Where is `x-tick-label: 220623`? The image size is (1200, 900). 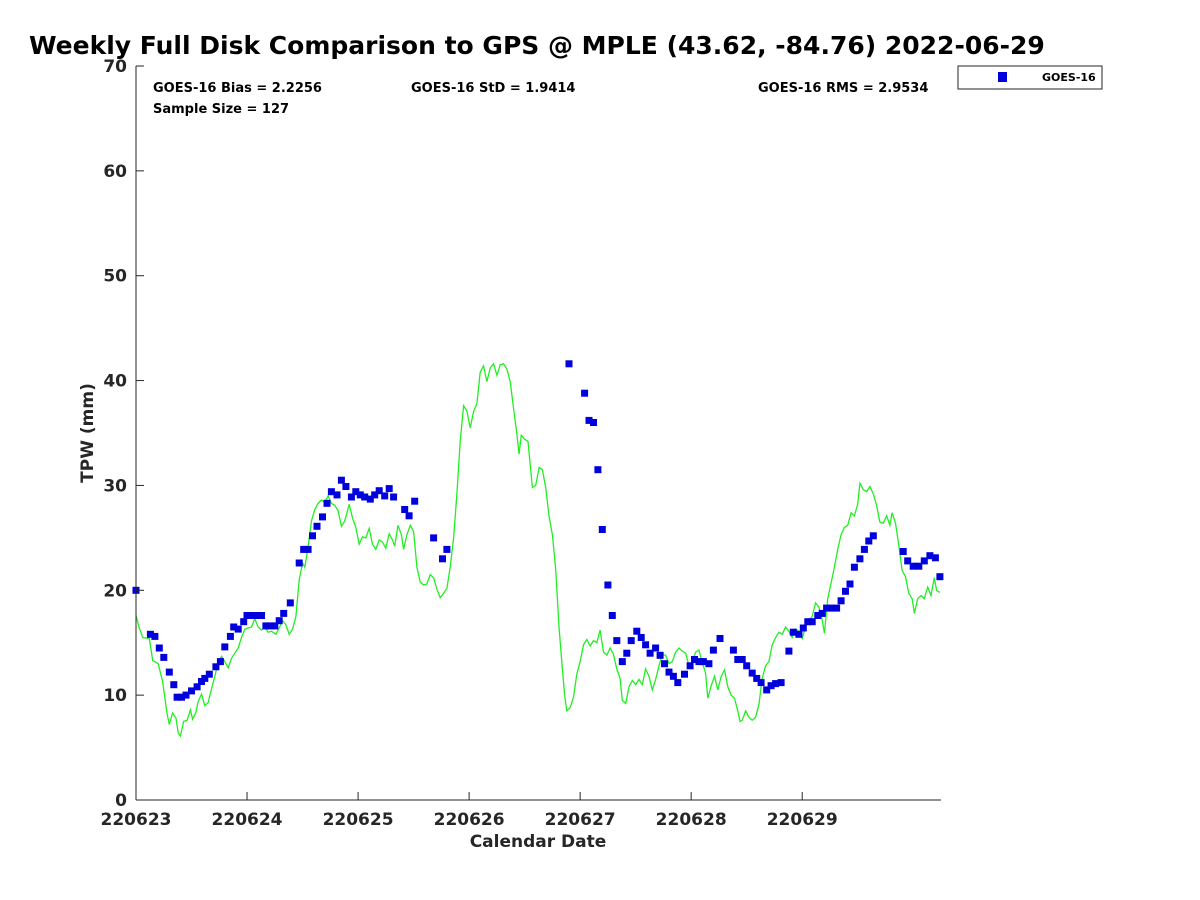 x-tick-label: 220623 is located at coordinates (136, 820).